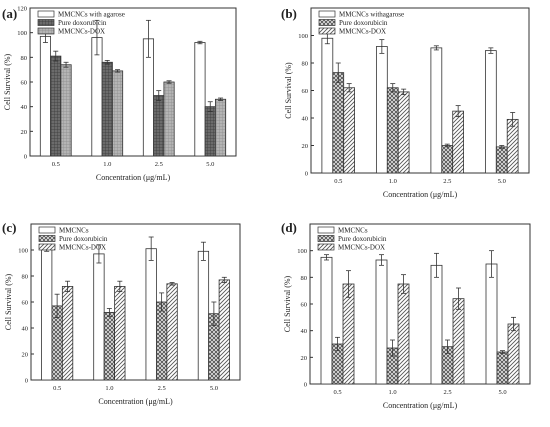  Describe the element at coordinates (169, 119) in the screenshot. I see `bar-lightgrid-2.5` at that location.